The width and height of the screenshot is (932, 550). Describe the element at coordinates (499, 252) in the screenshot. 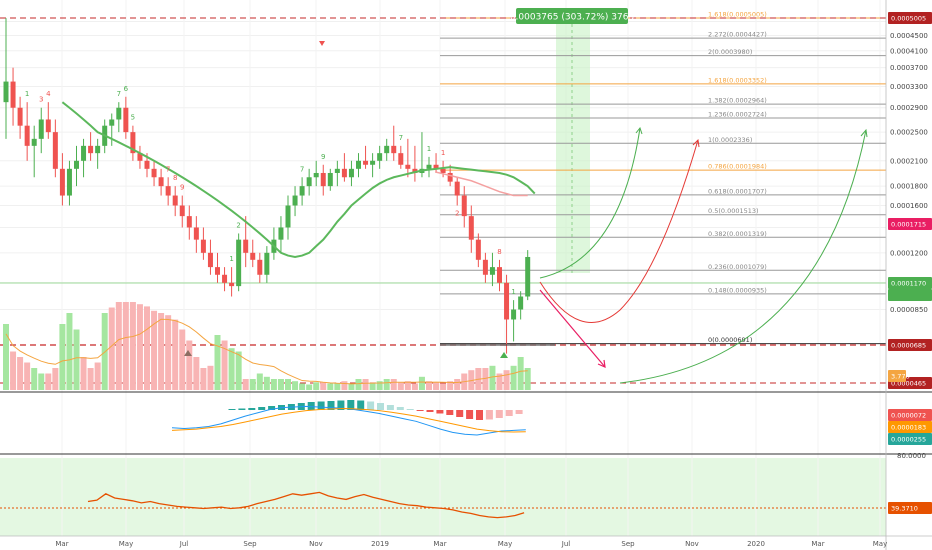

I see `sequence-count: 8` at that location.